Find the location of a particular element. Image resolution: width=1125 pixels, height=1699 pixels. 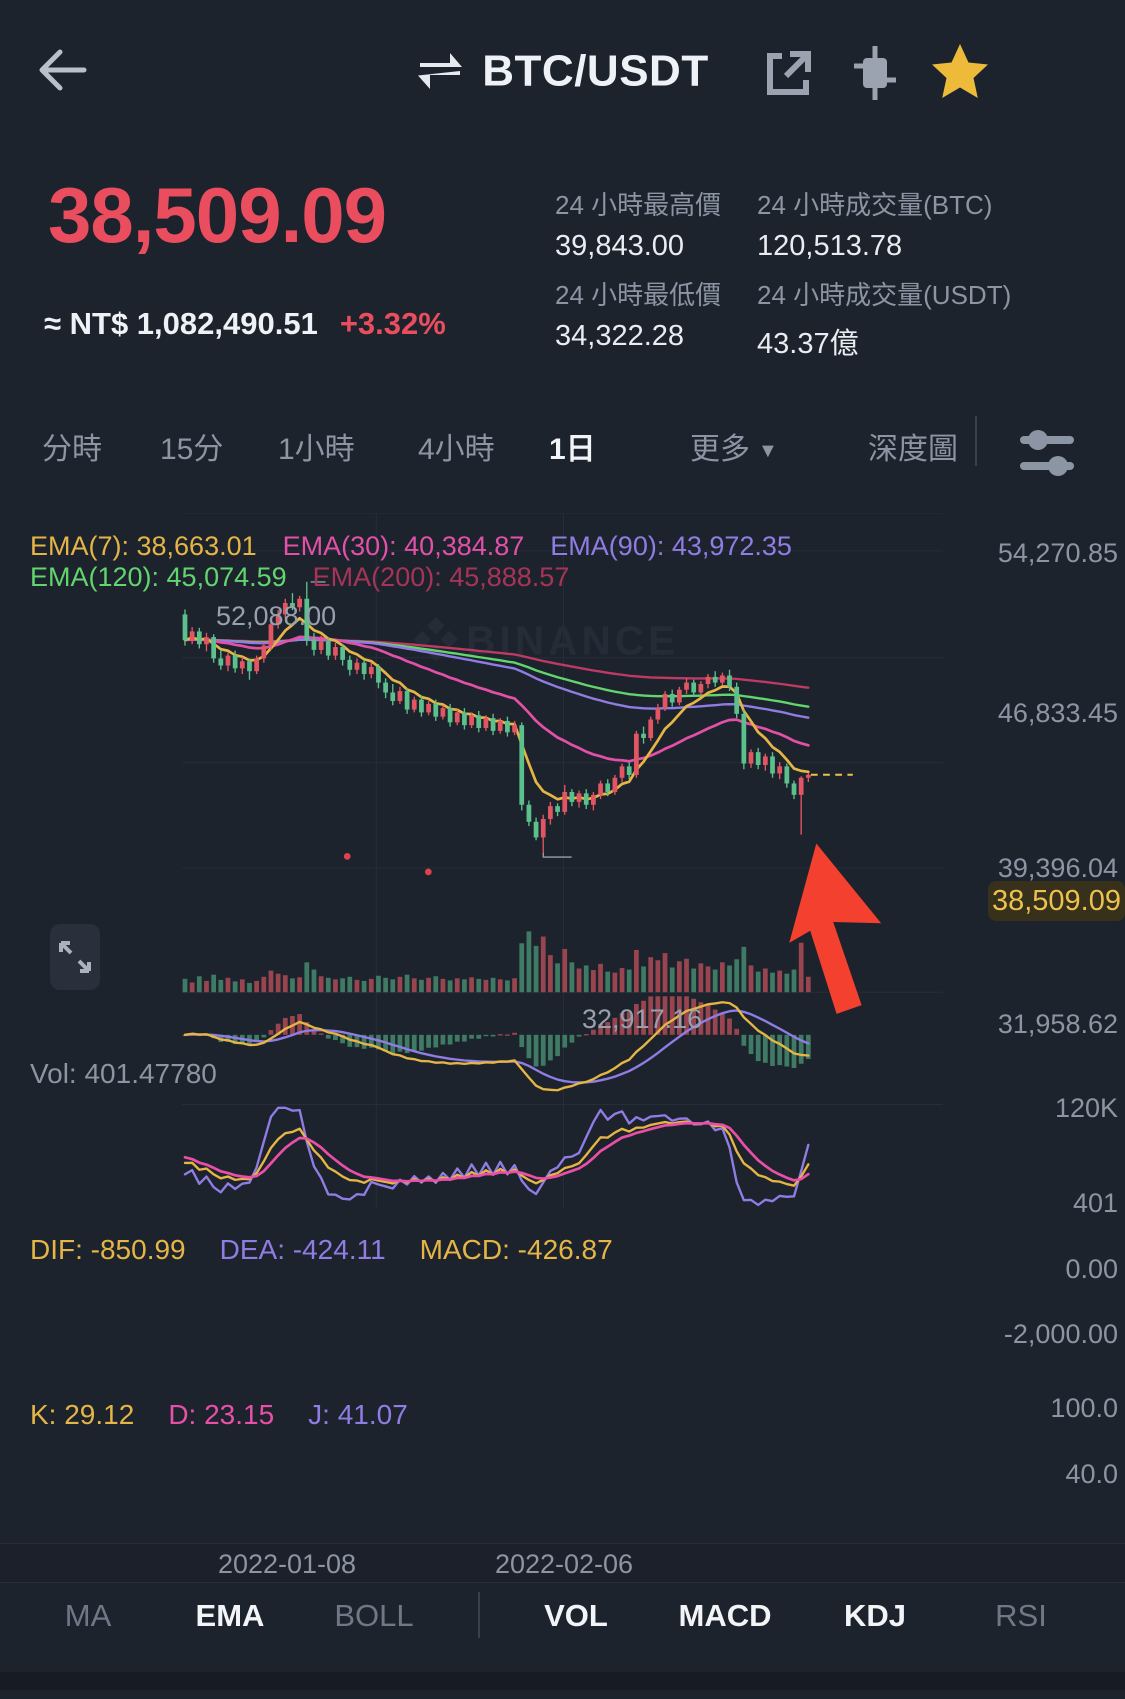

low-marker-line is located at coordinates (557, 855).